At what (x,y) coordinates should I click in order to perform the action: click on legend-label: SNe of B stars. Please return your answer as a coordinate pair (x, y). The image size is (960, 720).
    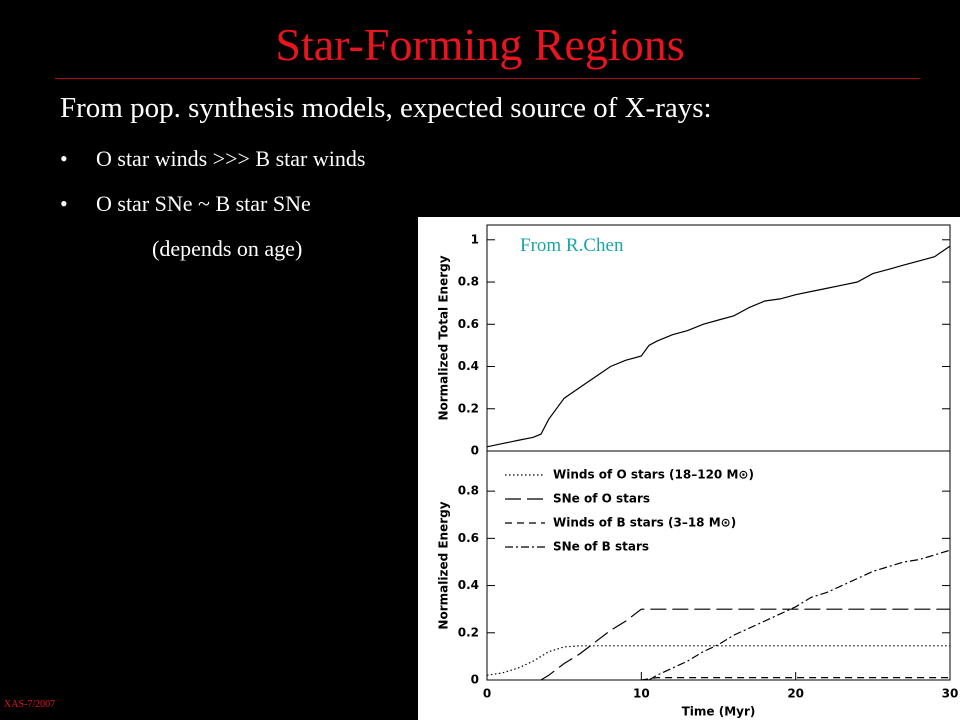
    Looking at the image, I should click on (601, 547).